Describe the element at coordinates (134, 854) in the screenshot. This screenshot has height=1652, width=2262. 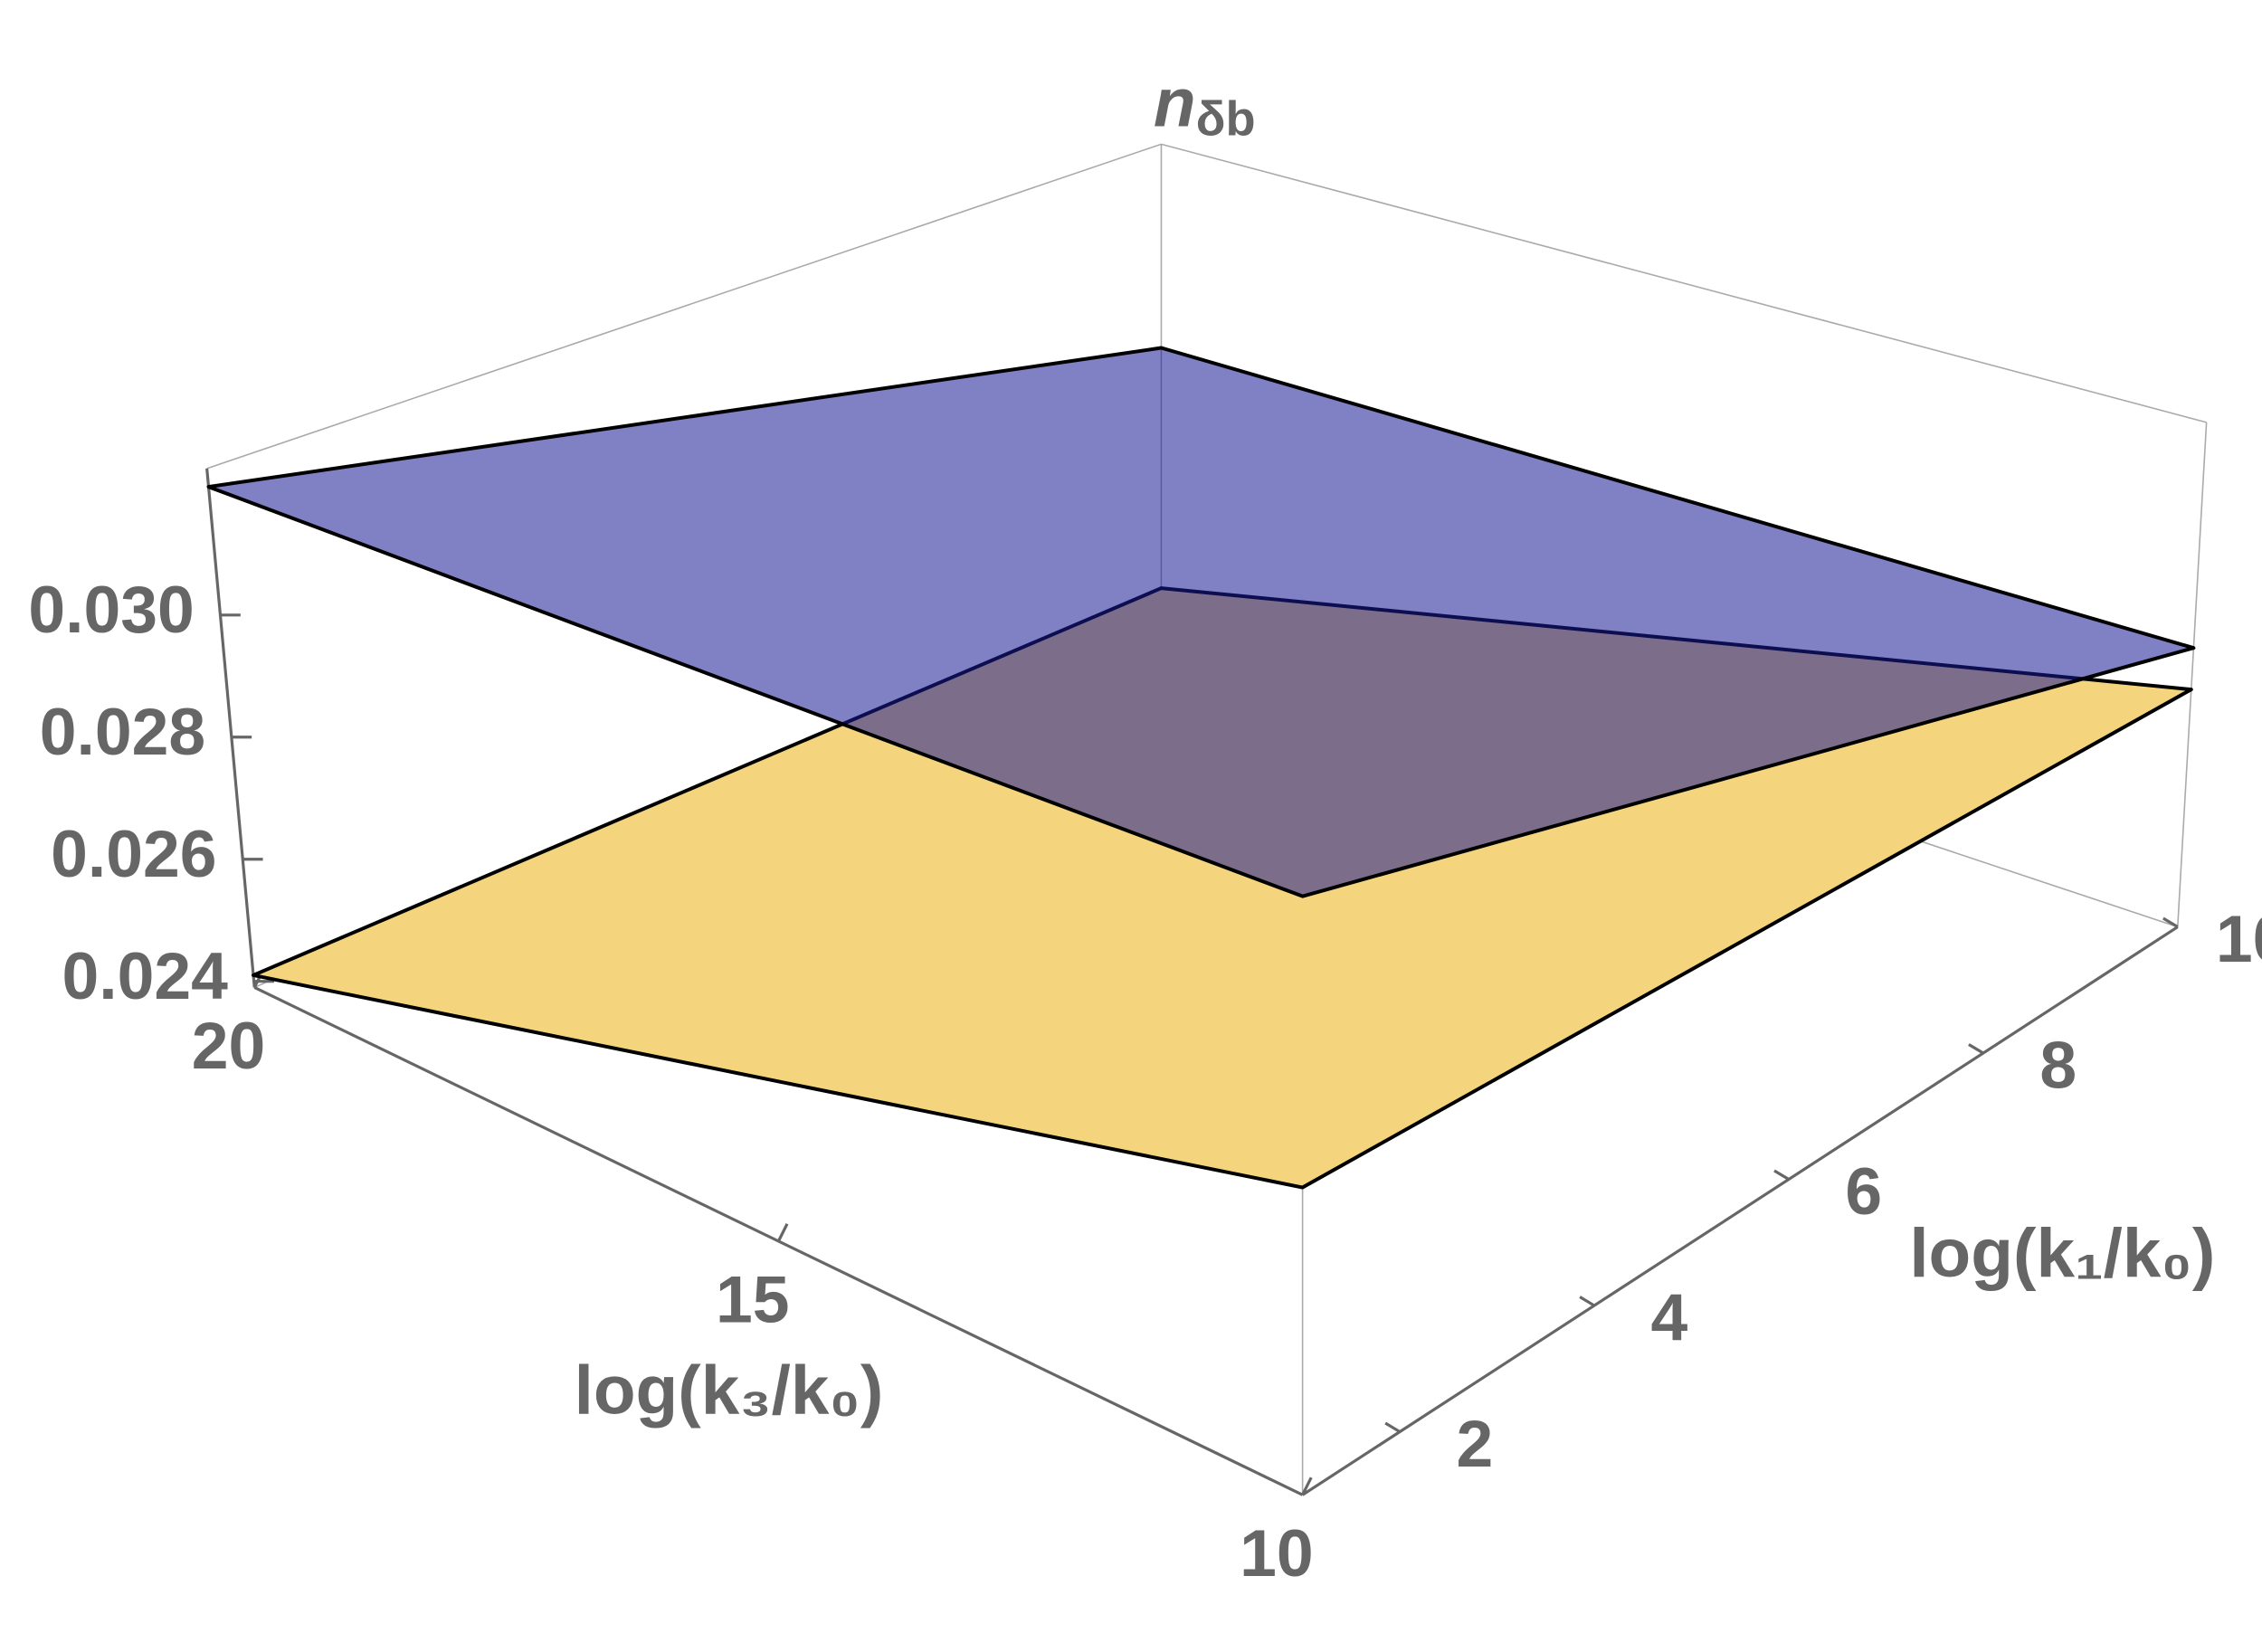
I see `z-tick-label: 0.026` at that location.